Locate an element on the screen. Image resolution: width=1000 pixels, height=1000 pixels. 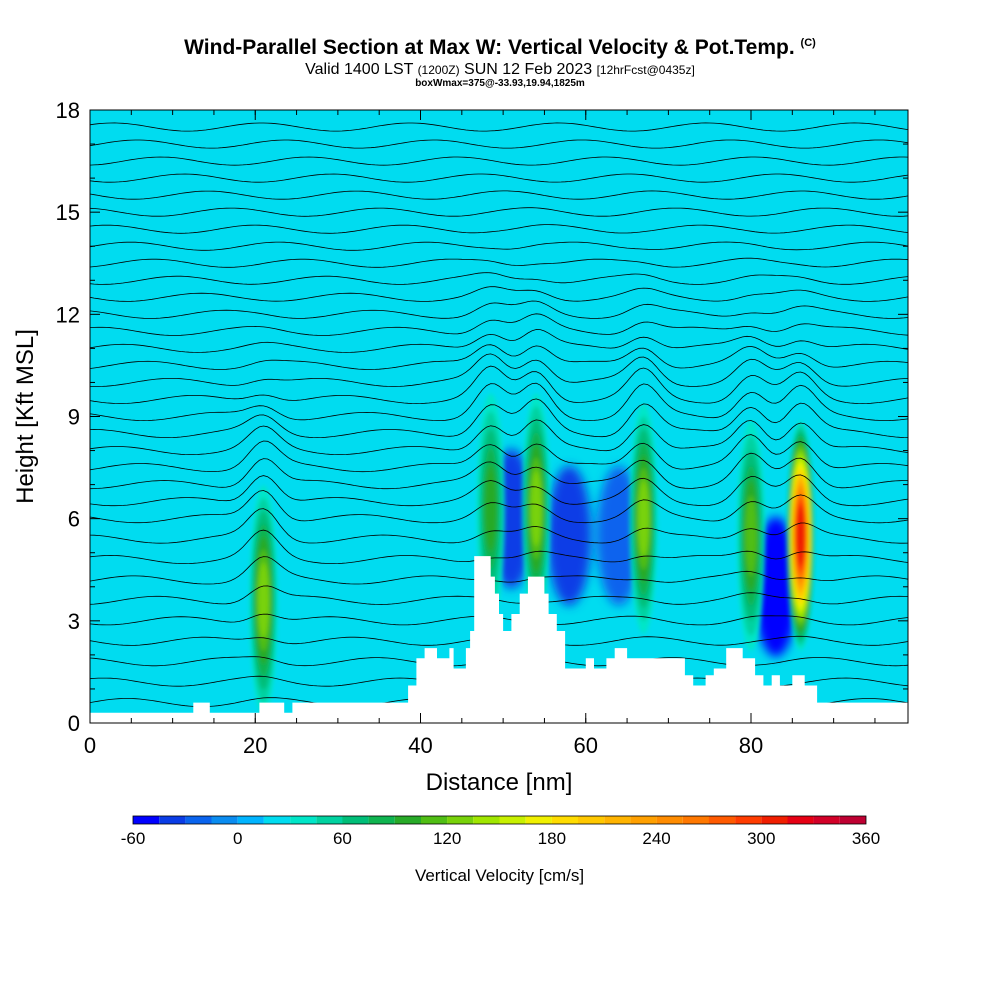
colorbar-title: Vertical Velocity [cm/s] is located at coordinates (499, 875).